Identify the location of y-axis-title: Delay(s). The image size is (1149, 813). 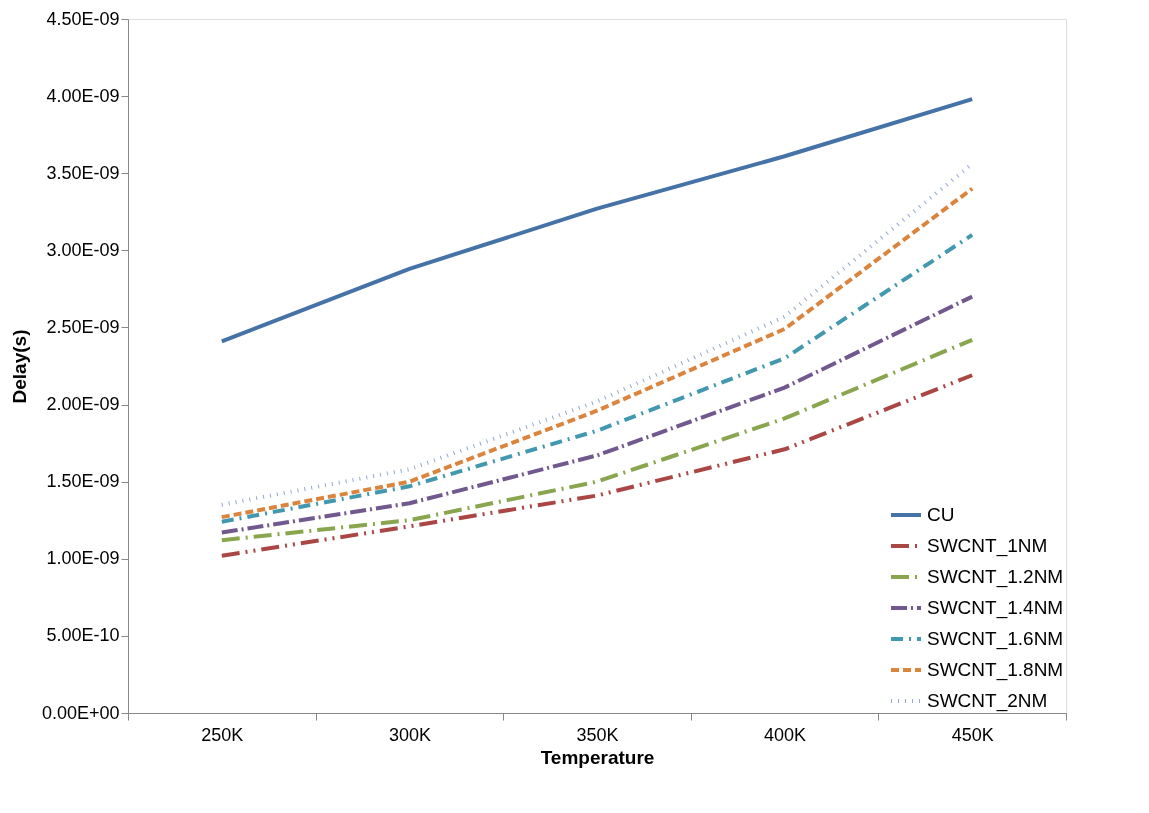
(19, 366).